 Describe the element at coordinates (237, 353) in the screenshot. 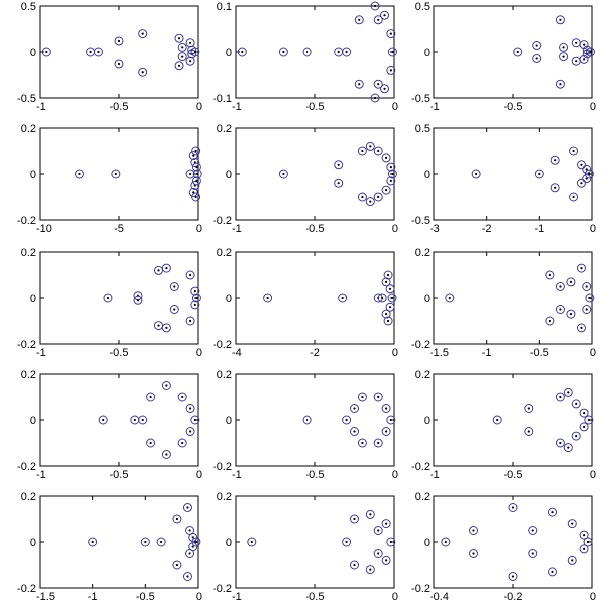

I see `x-tick-label: -4` at that location.